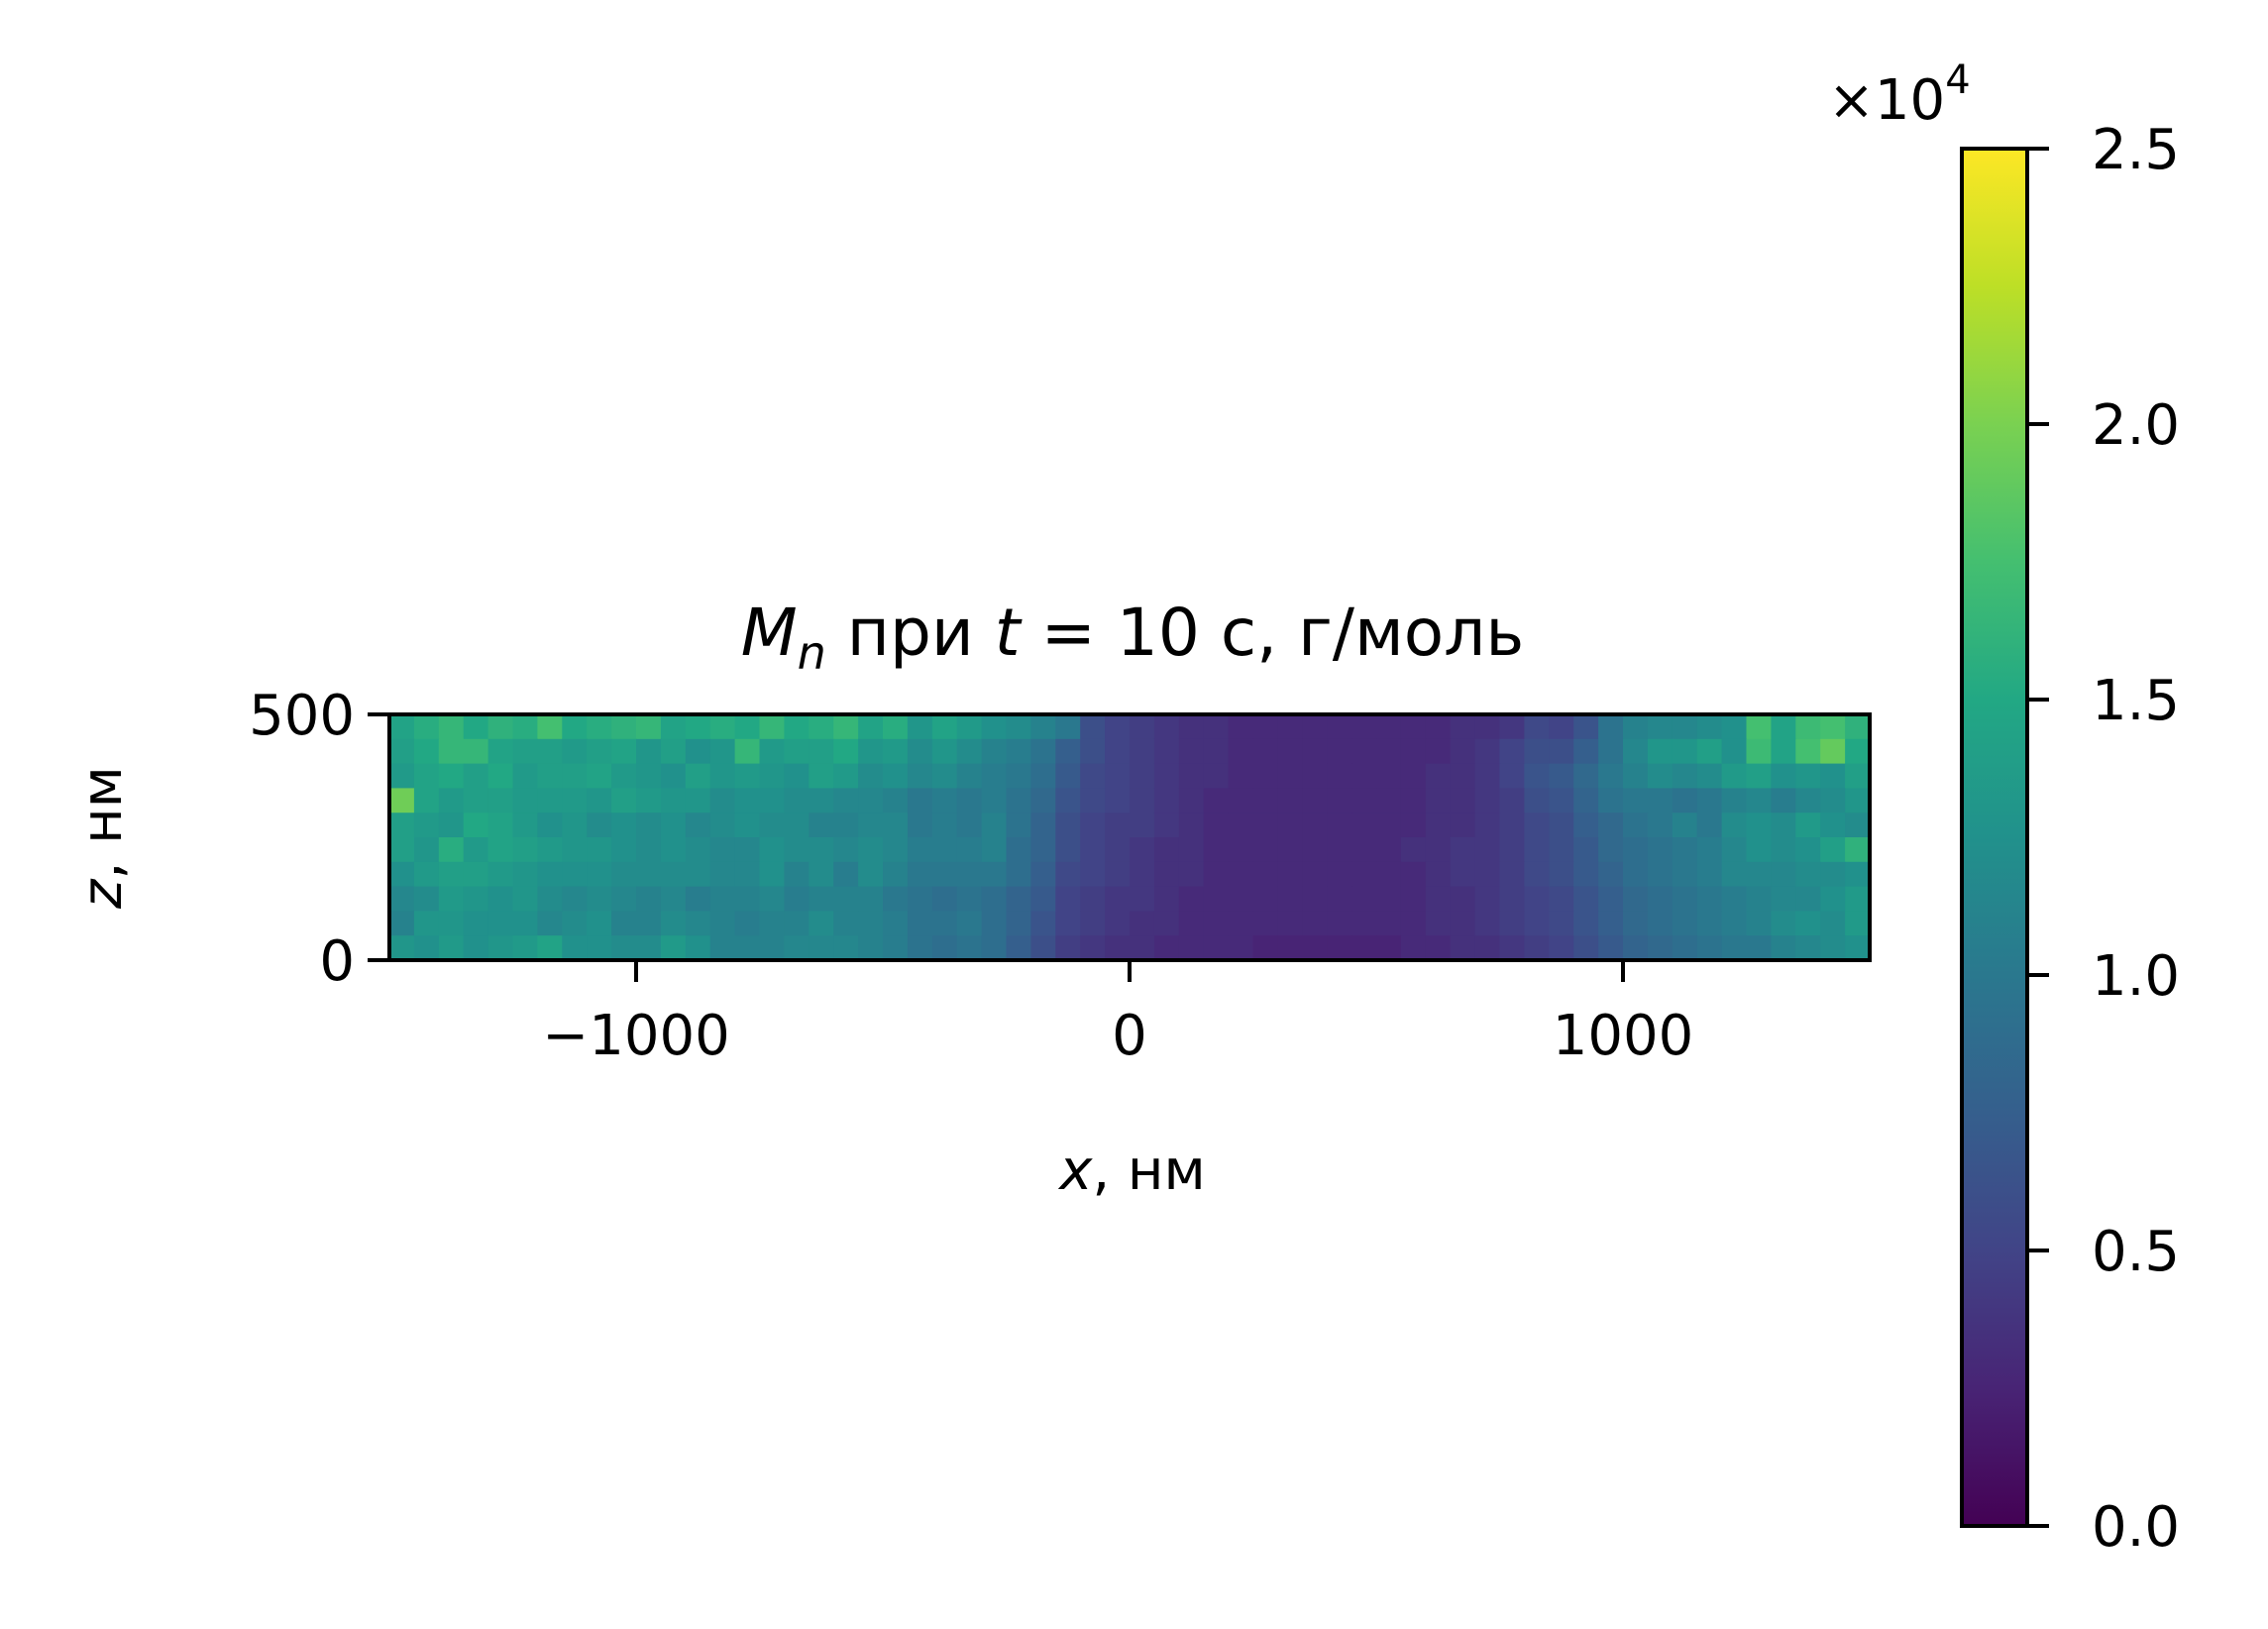 The width and height of the screenshot is (2268, 1629). What do you see at coordinates (103, 838) in the screenshot?
I see `y-axis-label: z, нм` at bounding box center [103, 838].